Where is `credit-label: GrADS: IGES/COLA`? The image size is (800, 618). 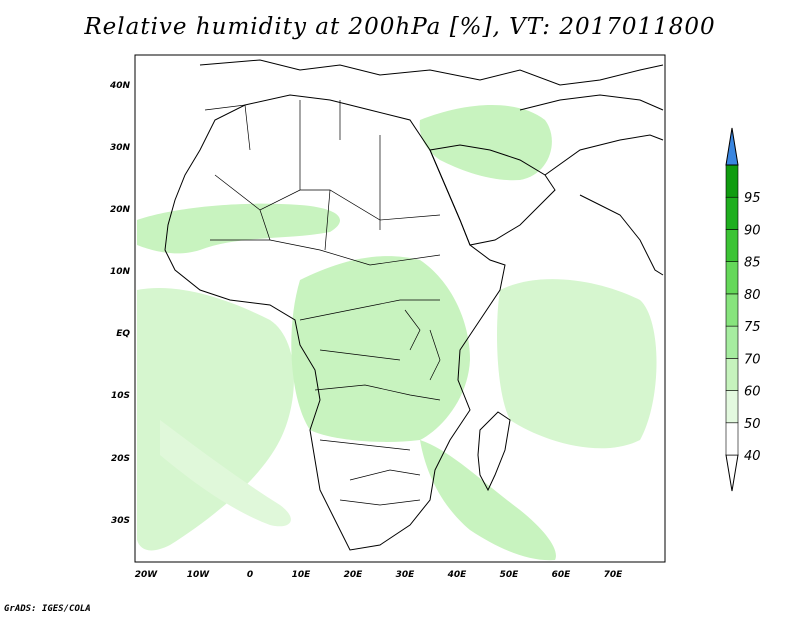
credit-label: GrADS: IGES/COLA is located at coordinates (47, 609).